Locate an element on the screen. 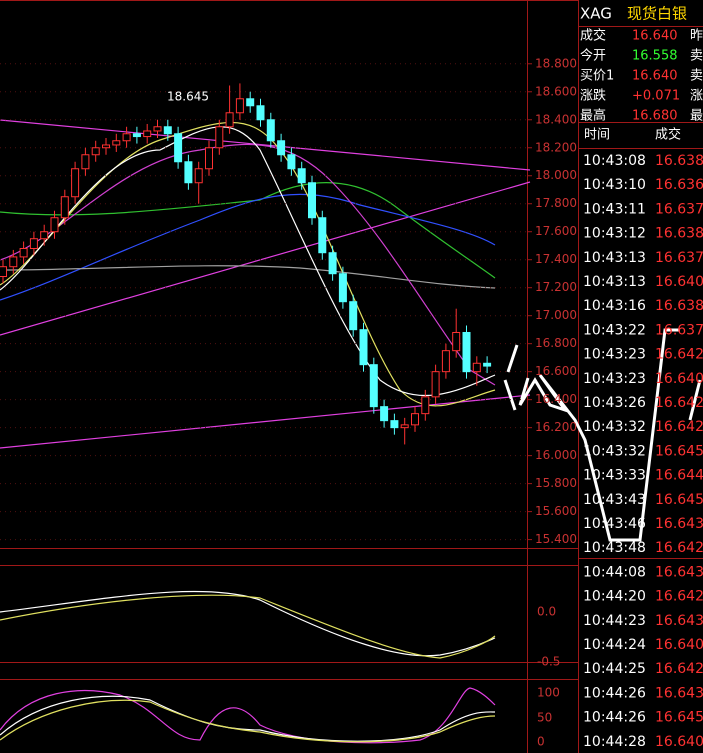  tick-time: 10:43:13 is located at coordinates (614, 258).